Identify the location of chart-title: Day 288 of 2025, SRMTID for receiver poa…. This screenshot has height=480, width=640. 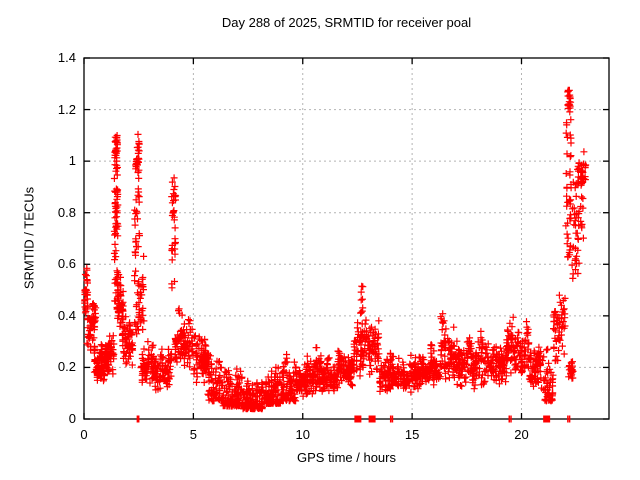
(346, 22).